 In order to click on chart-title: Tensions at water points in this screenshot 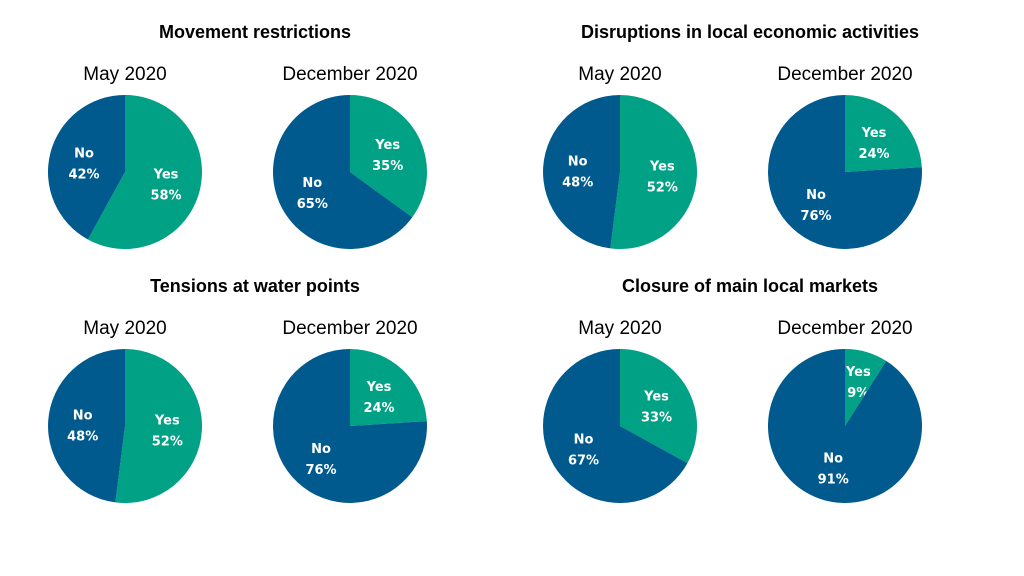, I will do `click(255, 286)`.